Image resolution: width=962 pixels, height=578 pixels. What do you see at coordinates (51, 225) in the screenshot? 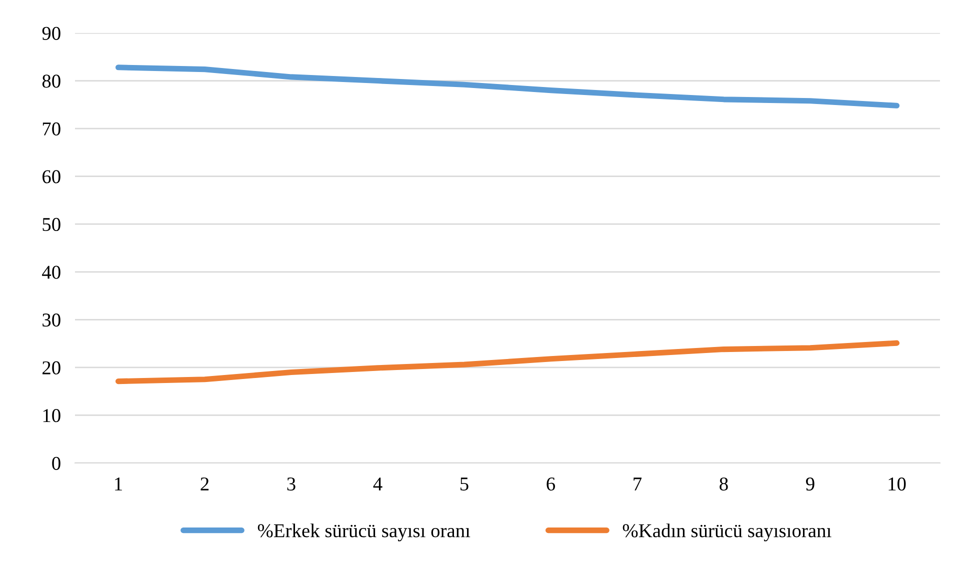
I see `y-tick-label: 50` at bounding box center [51, 225].